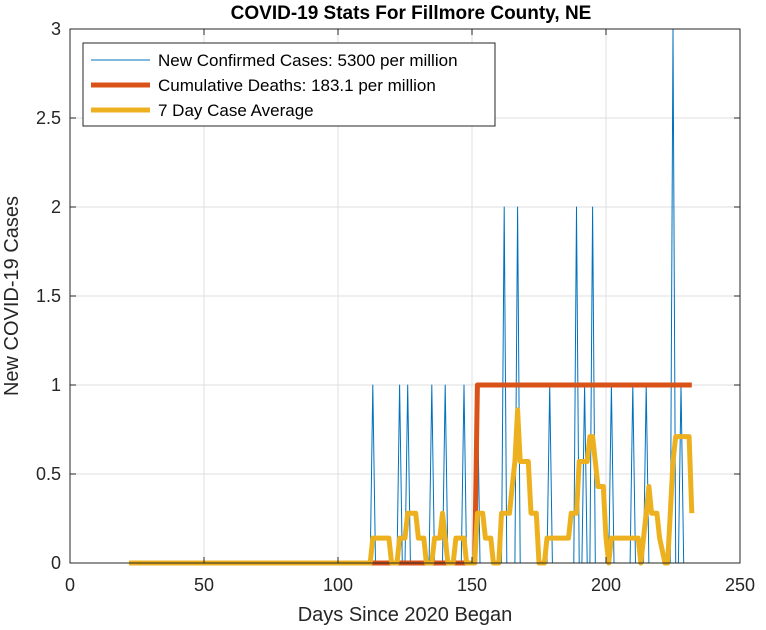  Describe the element at coordinates (236, 110) in the screenshot. I see `legend-label-average: 7 Day Case Average` at that location.